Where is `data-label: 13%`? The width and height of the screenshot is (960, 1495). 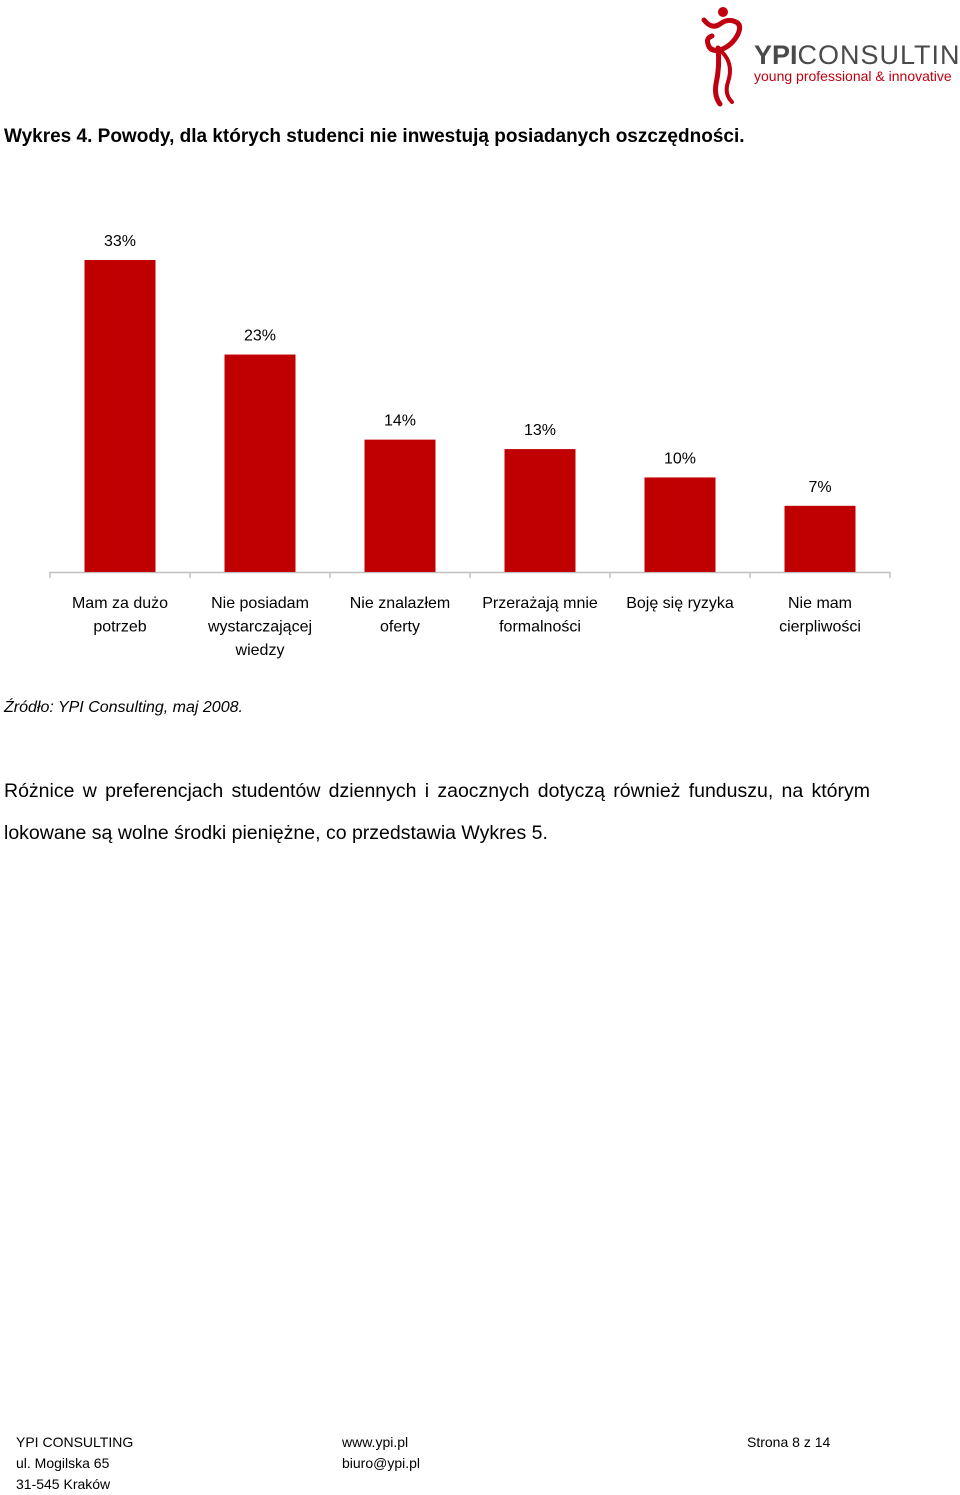 data-label: 13% is located at coordinates (540, 430).